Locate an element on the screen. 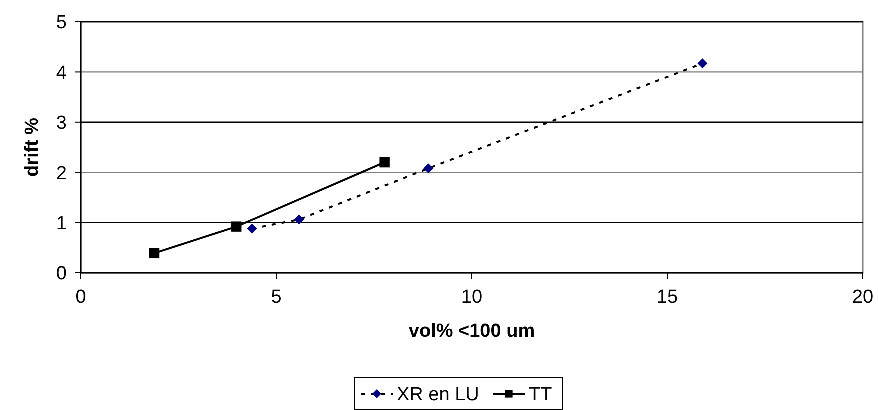 The height and width of the screenshot is (410, 878). x-tick-label: 20 is located at coordinates (863, 297).